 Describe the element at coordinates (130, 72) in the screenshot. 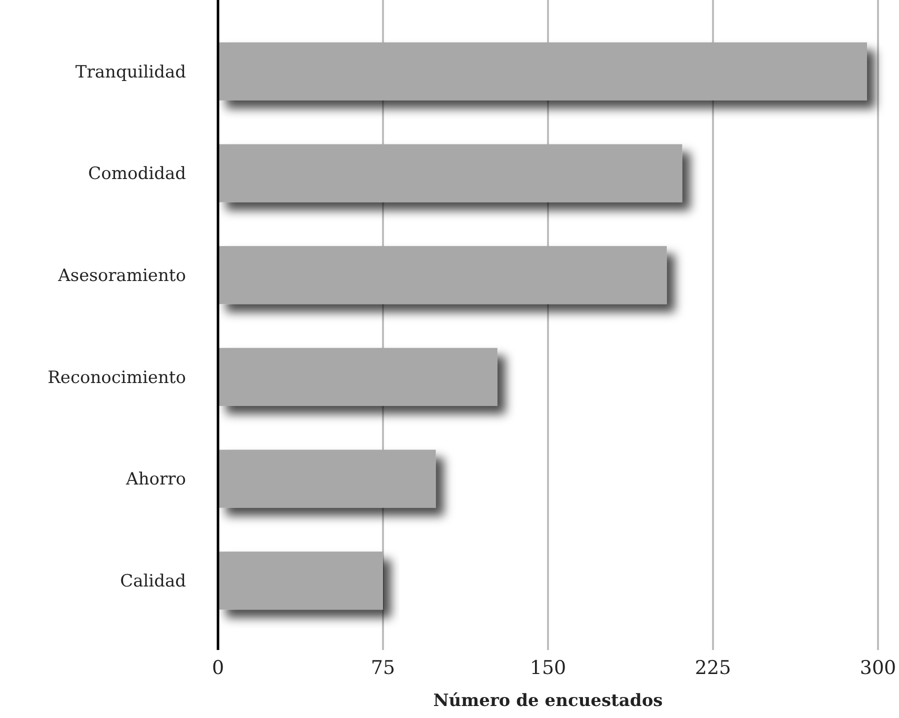

I see `y-tick-label: Tranquilidad` at that location.